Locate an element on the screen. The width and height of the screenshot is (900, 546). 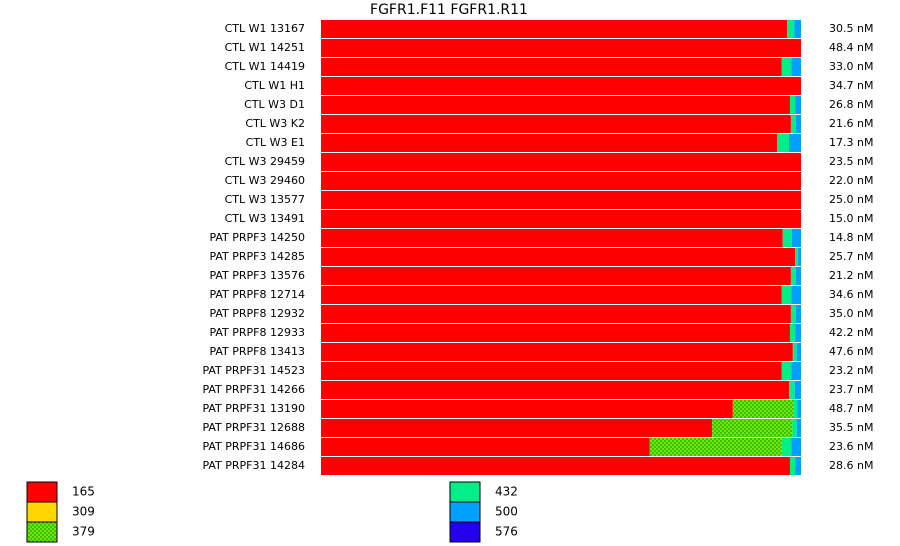
row-label: CTL W1 14419 is located at coordinates (265, 66).